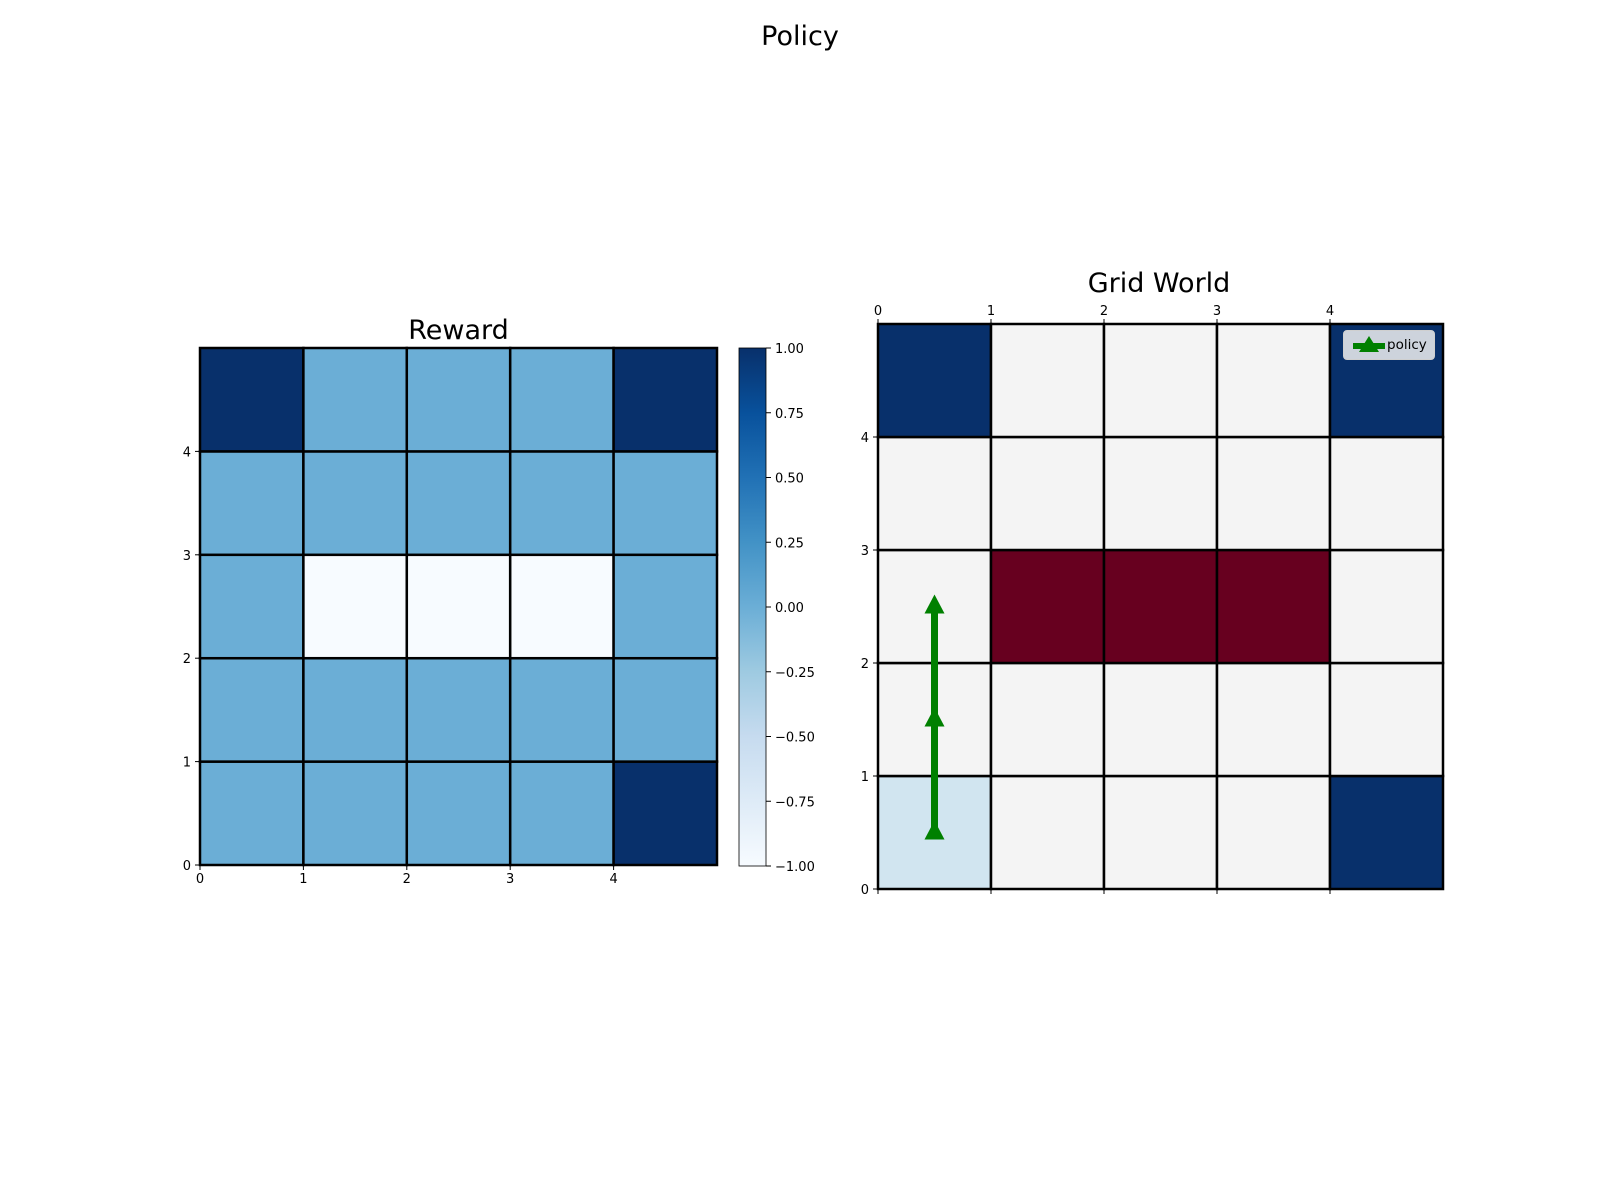 This screenshot has width=1600, height=1200. I want to click on reward-y-tick-label: 0, so click(187, 866).